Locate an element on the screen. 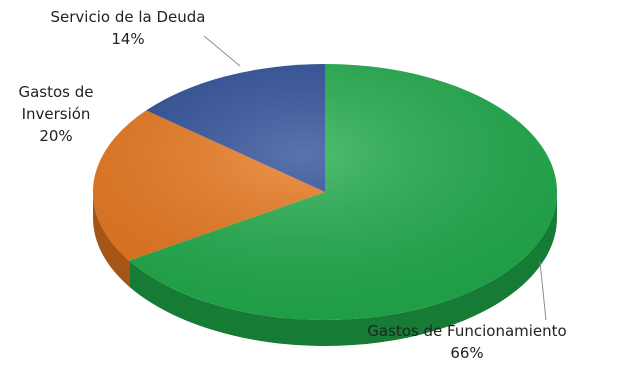  label-gastos-de-inversión: Gastos de Inversión 20% is located at coordinates (55, 114).